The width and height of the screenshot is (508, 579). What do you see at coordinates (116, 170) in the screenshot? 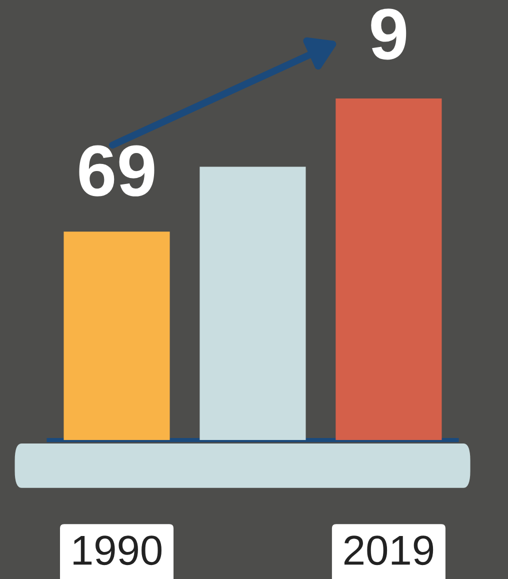
I see `annotation: 69` at bounding box center [116, 170].